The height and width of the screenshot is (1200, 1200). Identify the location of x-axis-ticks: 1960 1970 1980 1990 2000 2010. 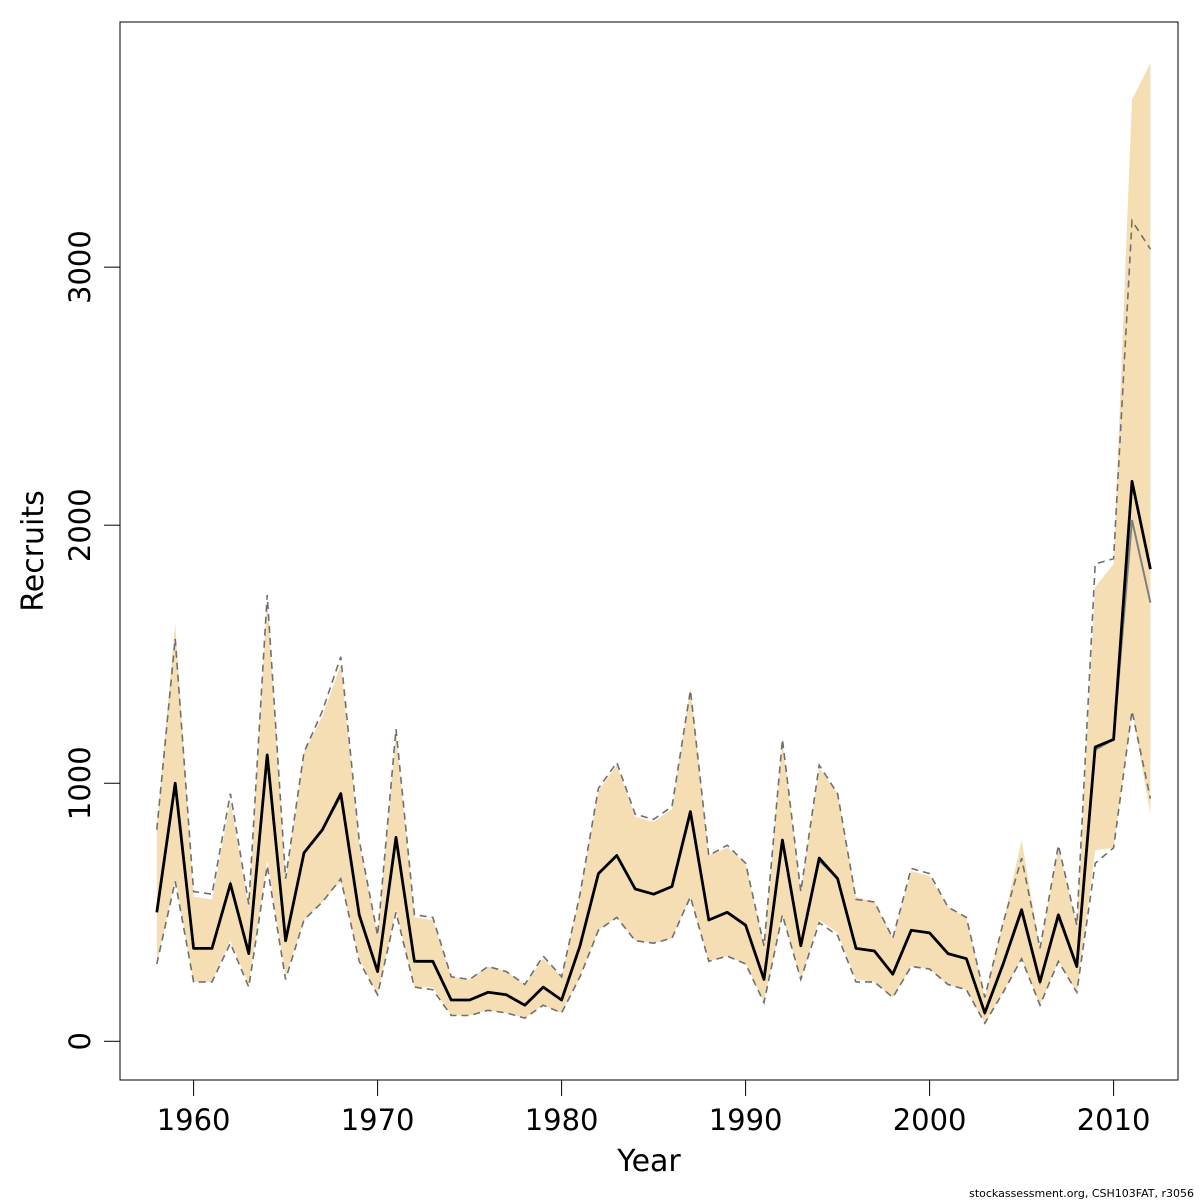
(654, 1108).